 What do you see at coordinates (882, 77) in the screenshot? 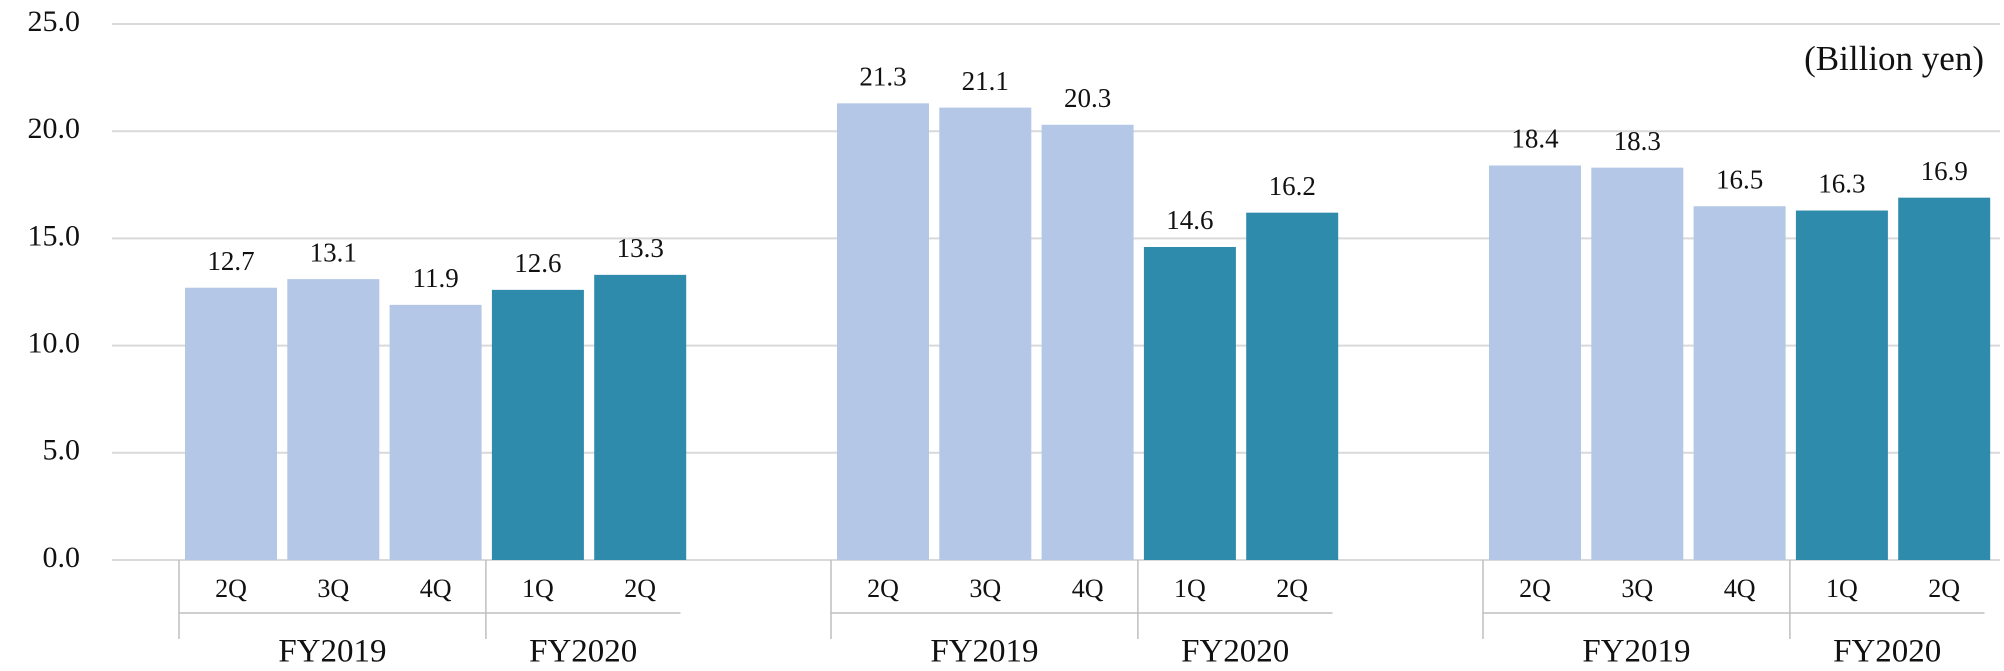
I see `value-label: 21.3` at bounding box center [882, 77].